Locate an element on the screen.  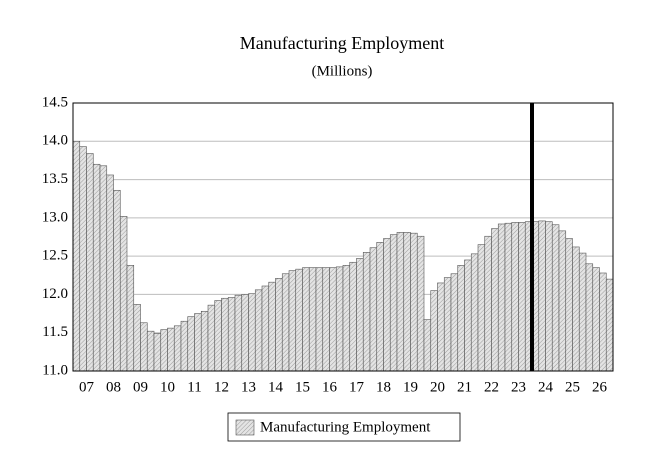
x-tick-label: 09 is located at coordinates (140, 387).